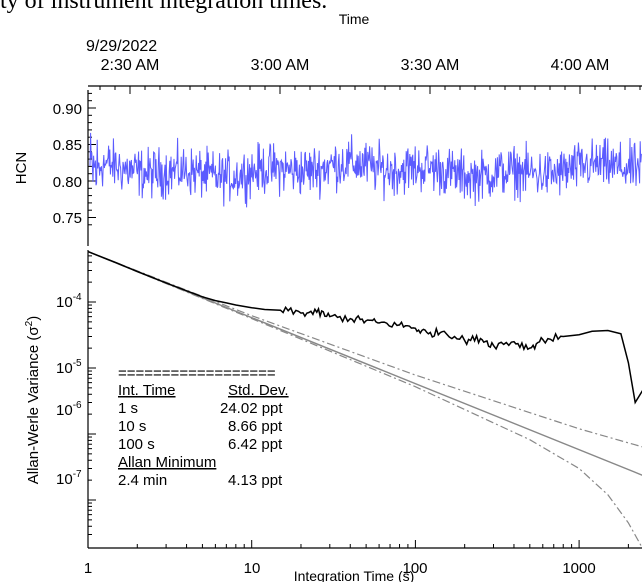  Describe the element at coordinates (33, 400) in the screenshot. I see `allan-y-axis-label: Allan-Werle Variance (σ2)` at that location.